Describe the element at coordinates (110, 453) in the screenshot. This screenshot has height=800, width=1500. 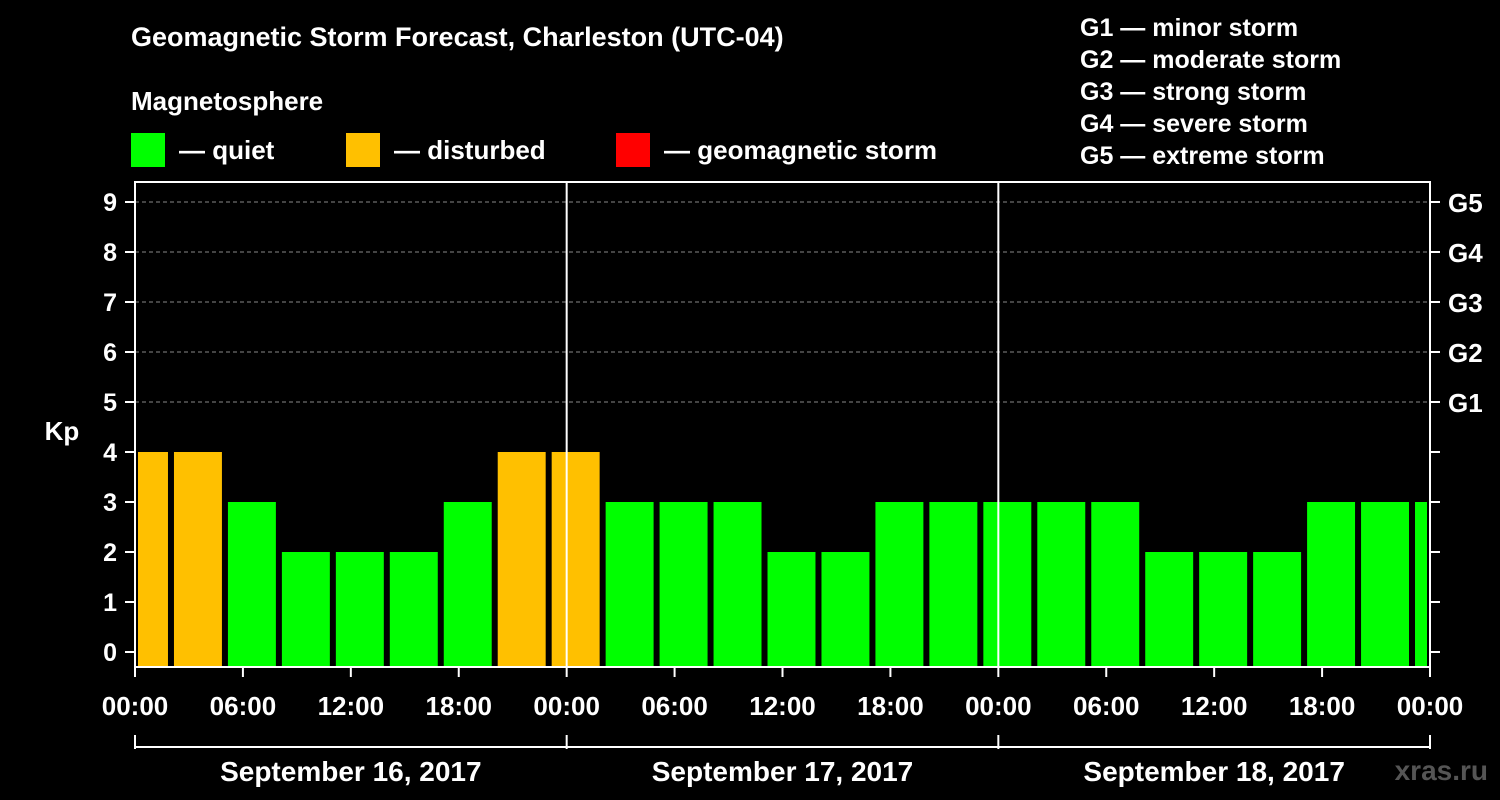
I see `y-tick-label: 4` at that location.